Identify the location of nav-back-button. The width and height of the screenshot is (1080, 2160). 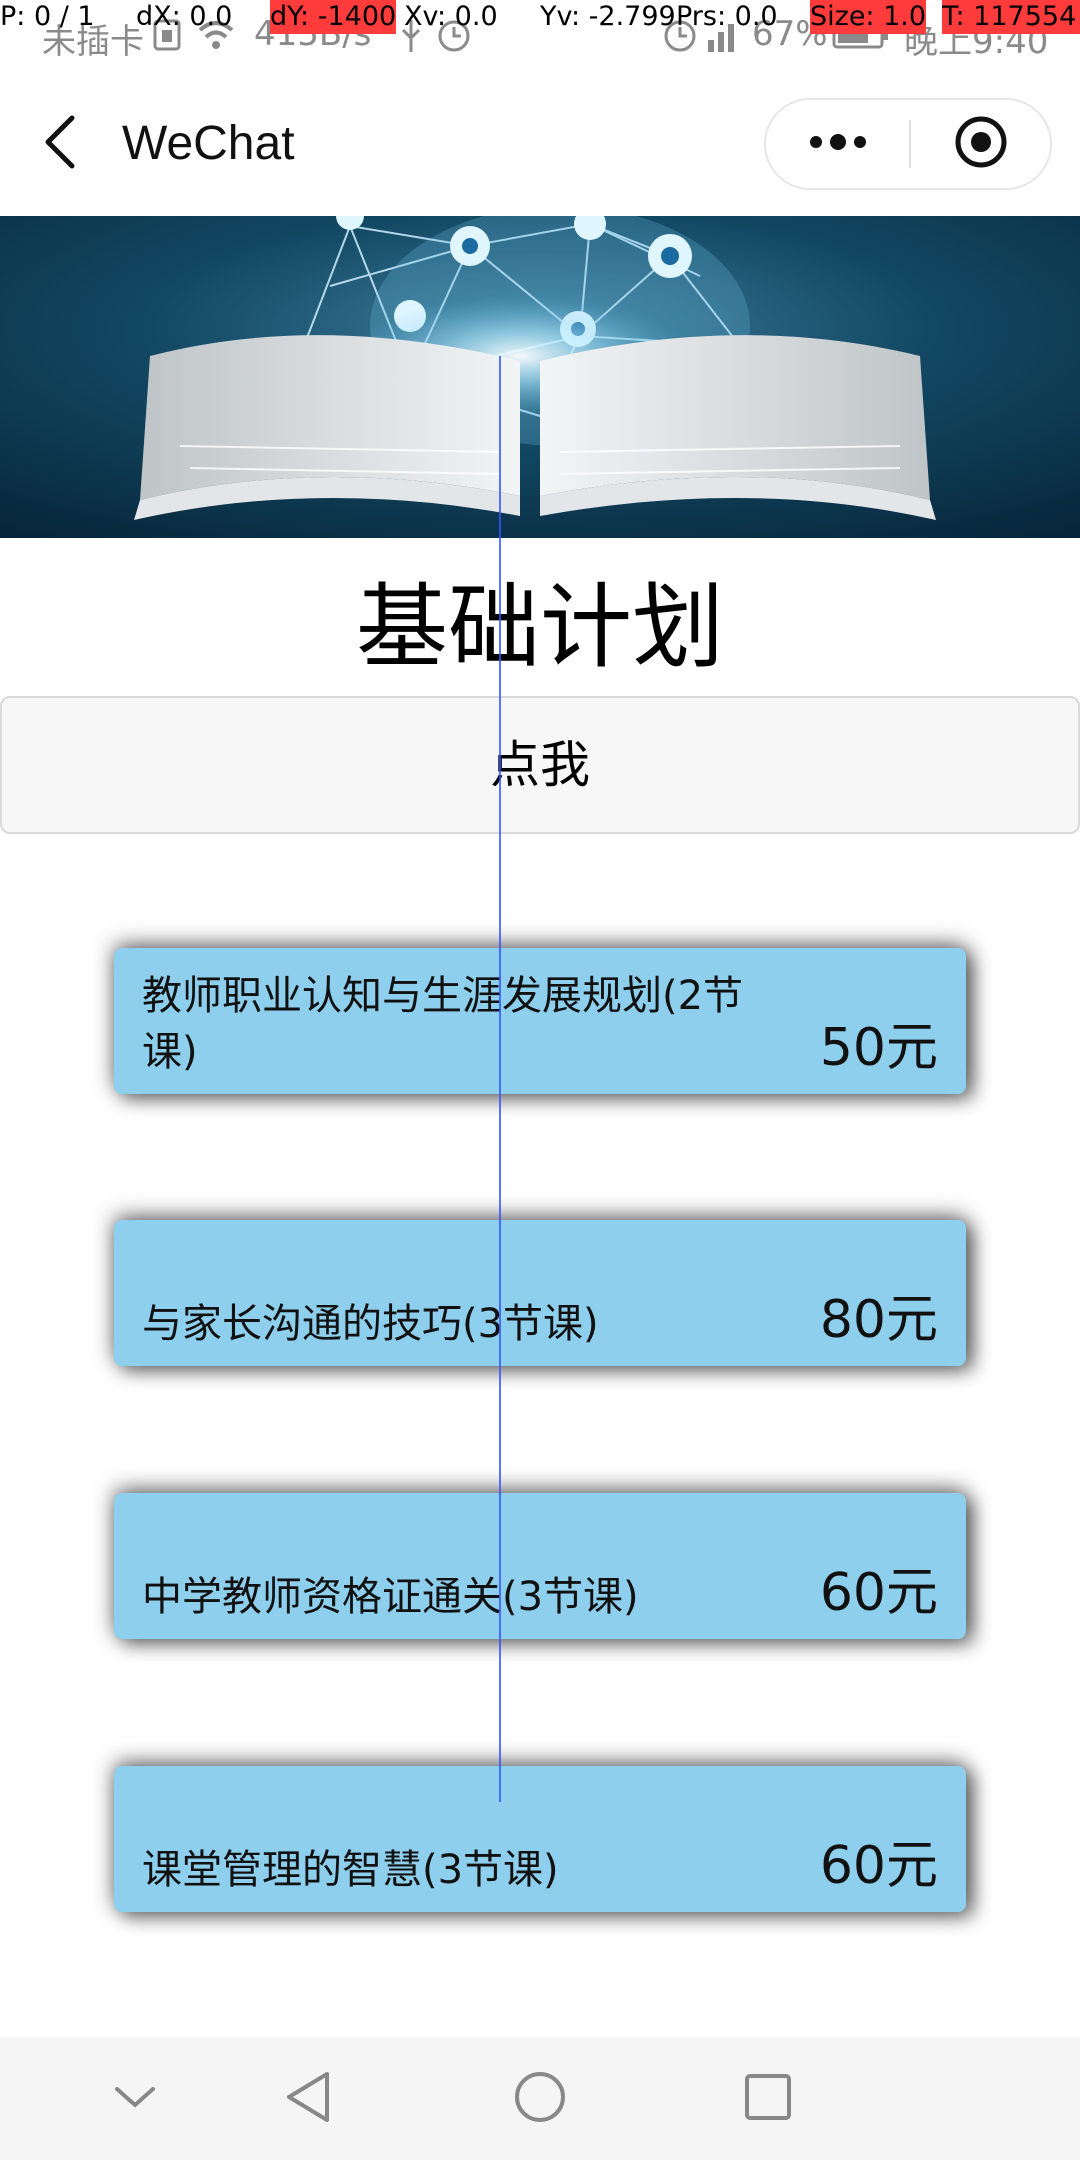
(308, 2099).